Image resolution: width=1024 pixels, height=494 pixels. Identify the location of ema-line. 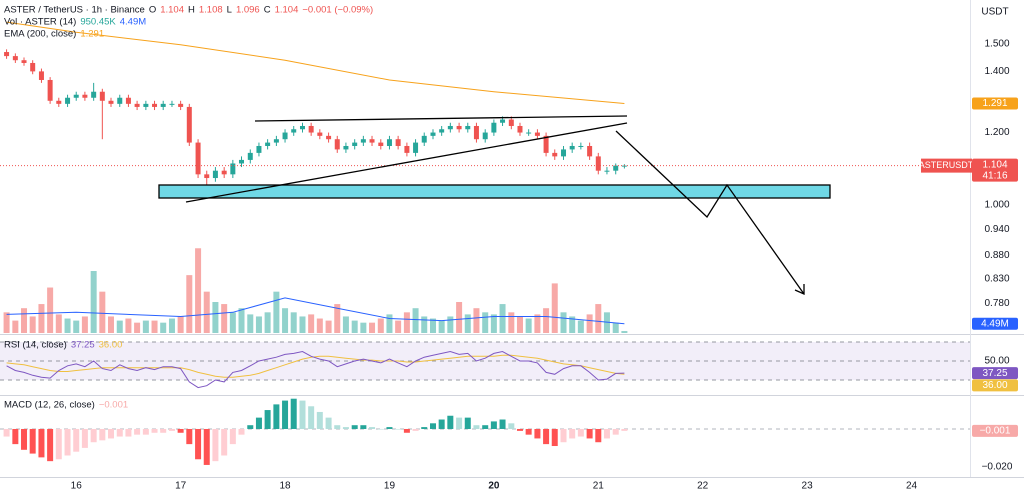
(315, 62).